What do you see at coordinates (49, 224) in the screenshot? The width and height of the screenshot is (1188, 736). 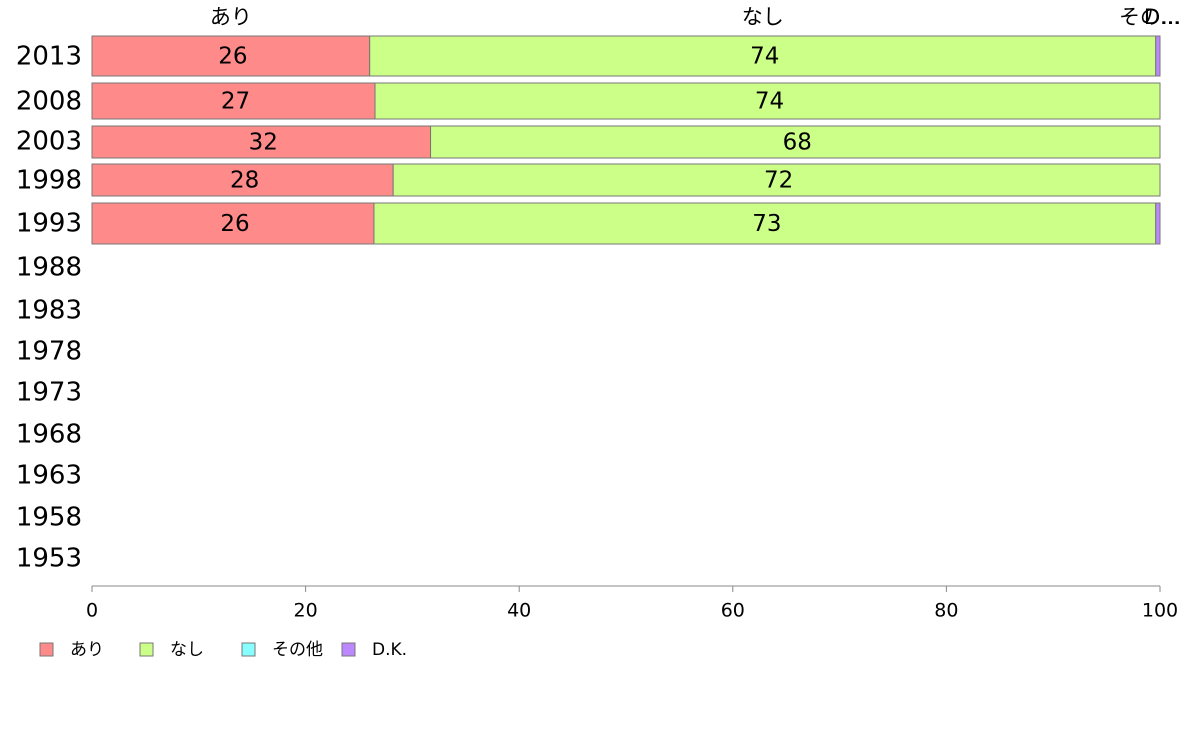 I see `category-label: 1993` at bounding box center [49, 224].